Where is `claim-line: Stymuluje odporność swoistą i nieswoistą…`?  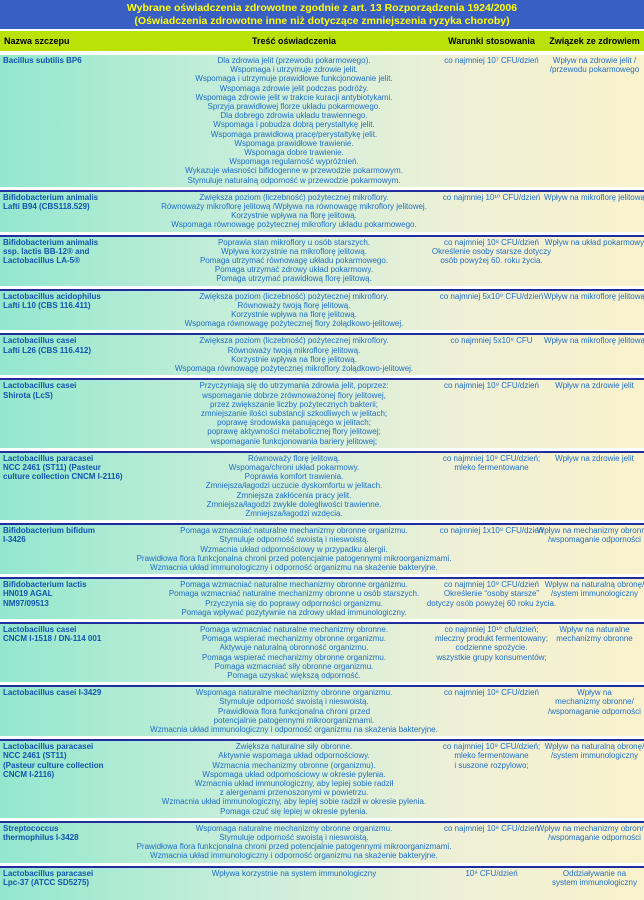
claim-line: Stymuluje odporność swoistą i nieswoistą… is located at coordinates (294, 540).